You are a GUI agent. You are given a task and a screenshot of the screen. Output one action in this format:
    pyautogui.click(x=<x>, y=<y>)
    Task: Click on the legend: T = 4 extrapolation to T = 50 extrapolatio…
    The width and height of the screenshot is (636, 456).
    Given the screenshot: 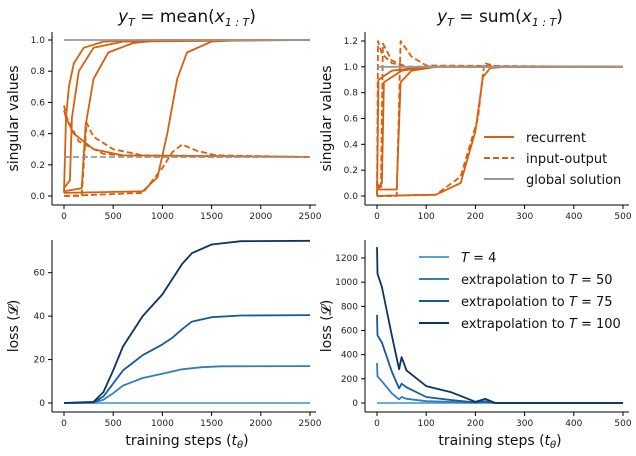 What is the action you would take?
    pyautogui.click(x=520, y=291)
    